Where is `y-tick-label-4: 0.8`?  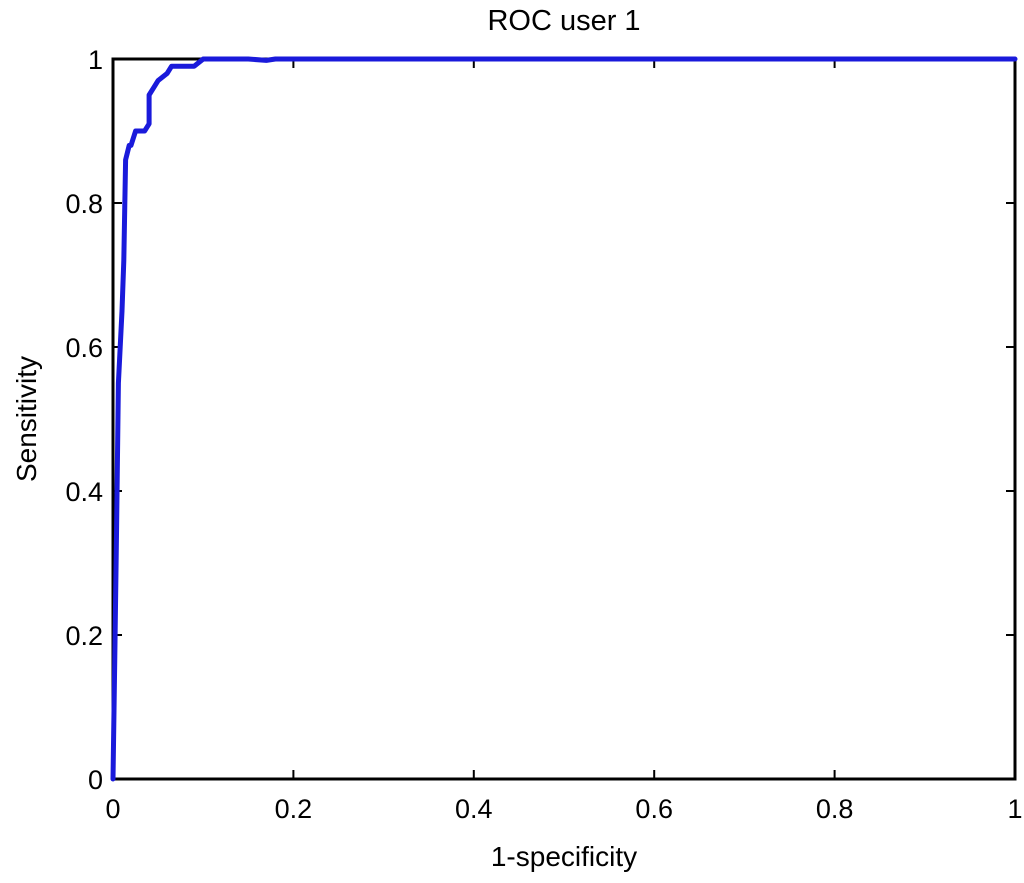 y-tick-label-4: 0.8 is located at coordinates (84, 204).